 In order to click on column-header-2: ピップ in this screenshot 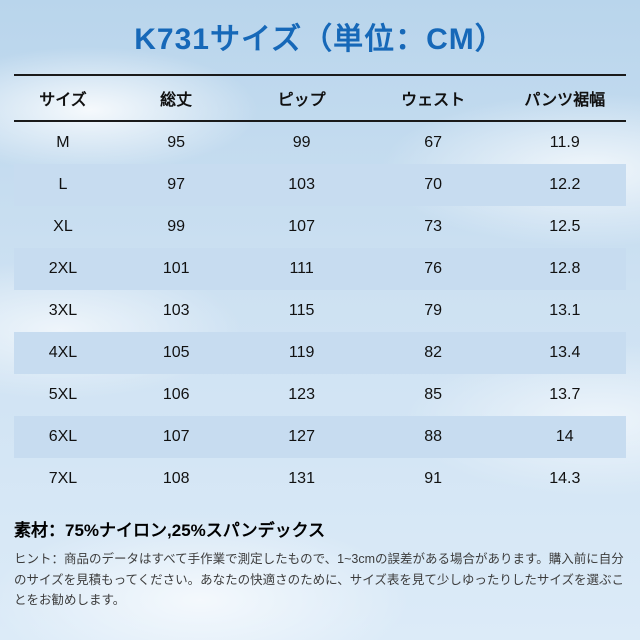, I will do `click(301, 98)`.